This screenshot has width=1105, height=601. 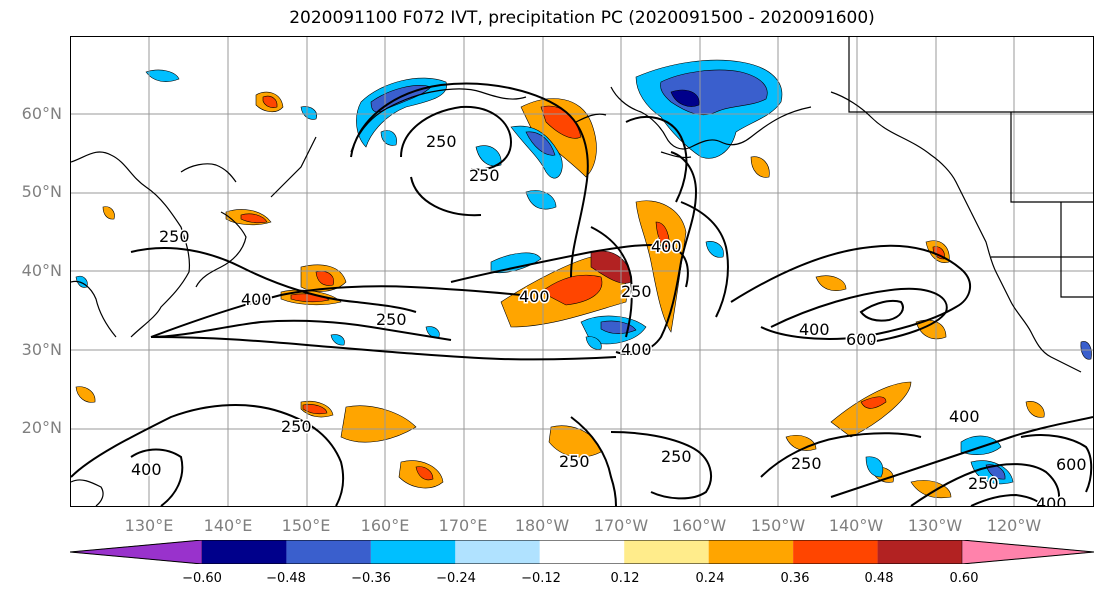 I want to click on lat-label-40n: 40°N, so click(x=41, y=270).